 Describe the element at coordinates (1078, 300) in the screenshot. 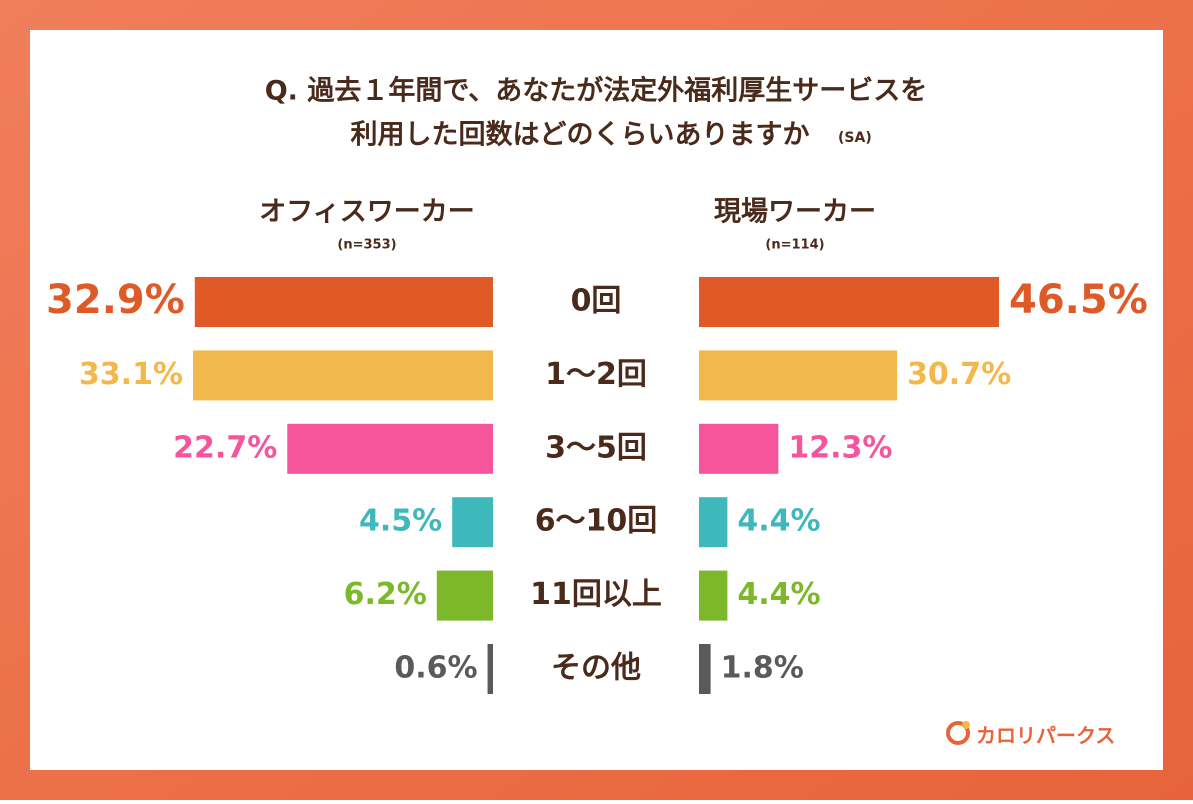

I see `value-label: 46.5%` at that location.